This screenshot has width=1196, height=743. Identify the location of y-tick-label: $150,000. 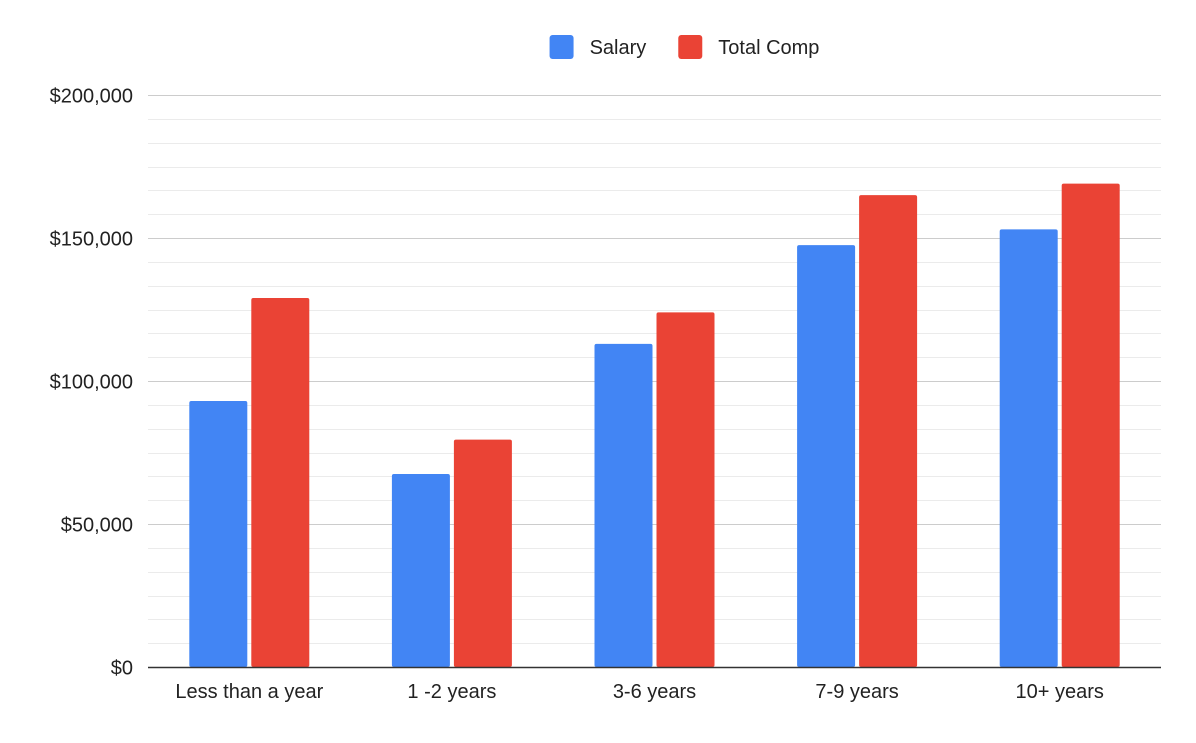
(91, 240).